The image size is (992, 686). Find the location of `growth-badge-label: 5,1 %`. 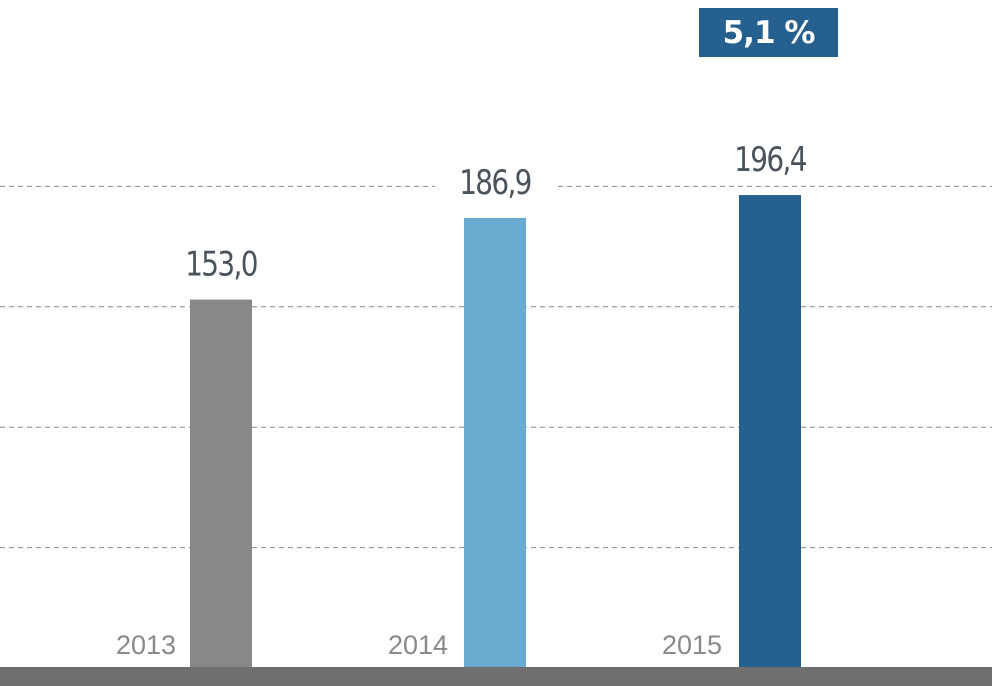

growth-badge-label: 5,1 % is located at coordinates (769, 32).